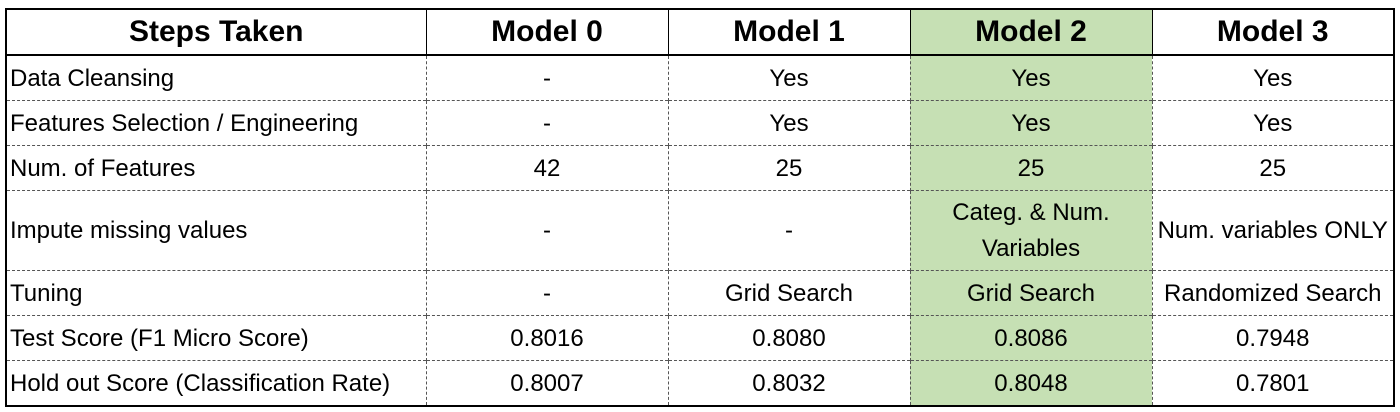  Describe the element at coordinates (788, 383) in the screenshot. I see `cell-model-1: 0.8032` at that location.